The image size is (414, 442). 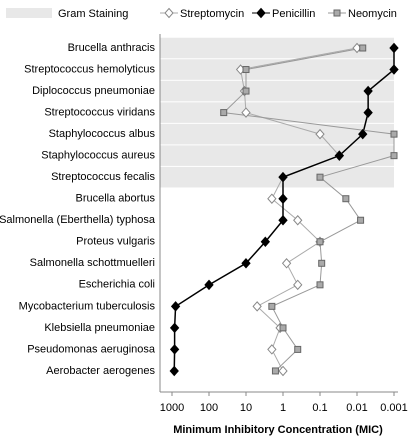 I want to click on x-tick-label: 100, so click(x=209, y=408).